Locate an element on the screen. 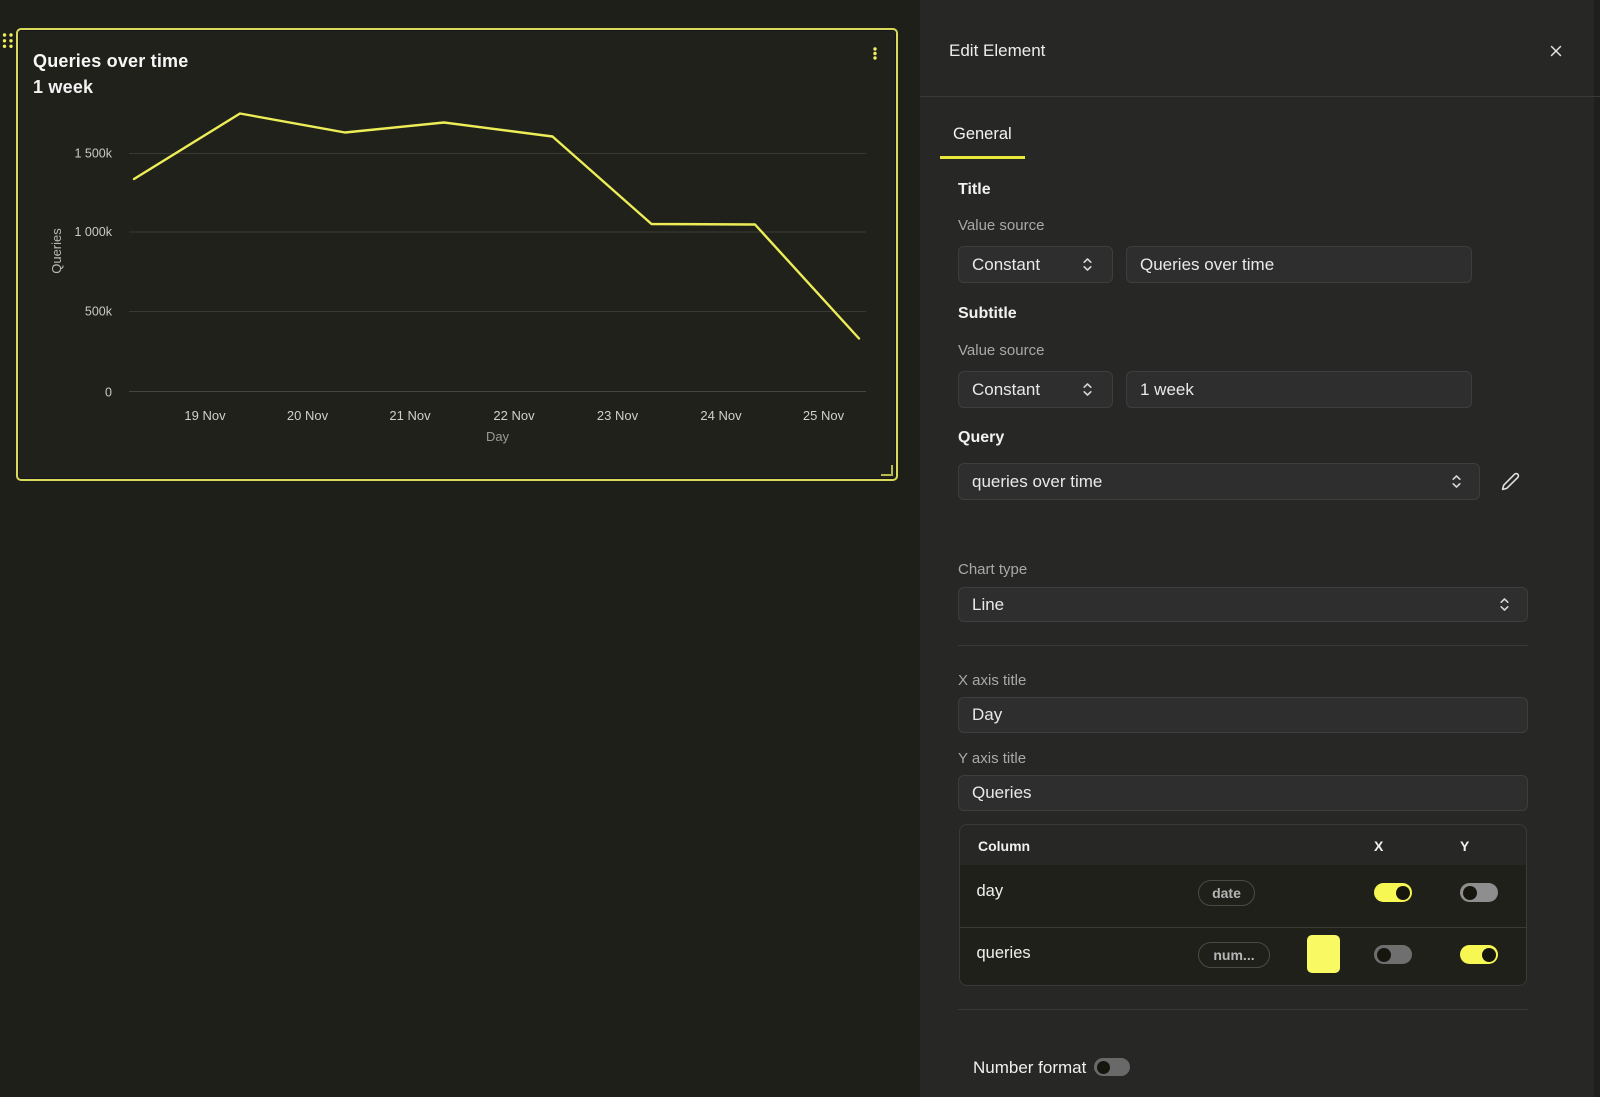  svg-text: Day is located at coordinates (498, 436).